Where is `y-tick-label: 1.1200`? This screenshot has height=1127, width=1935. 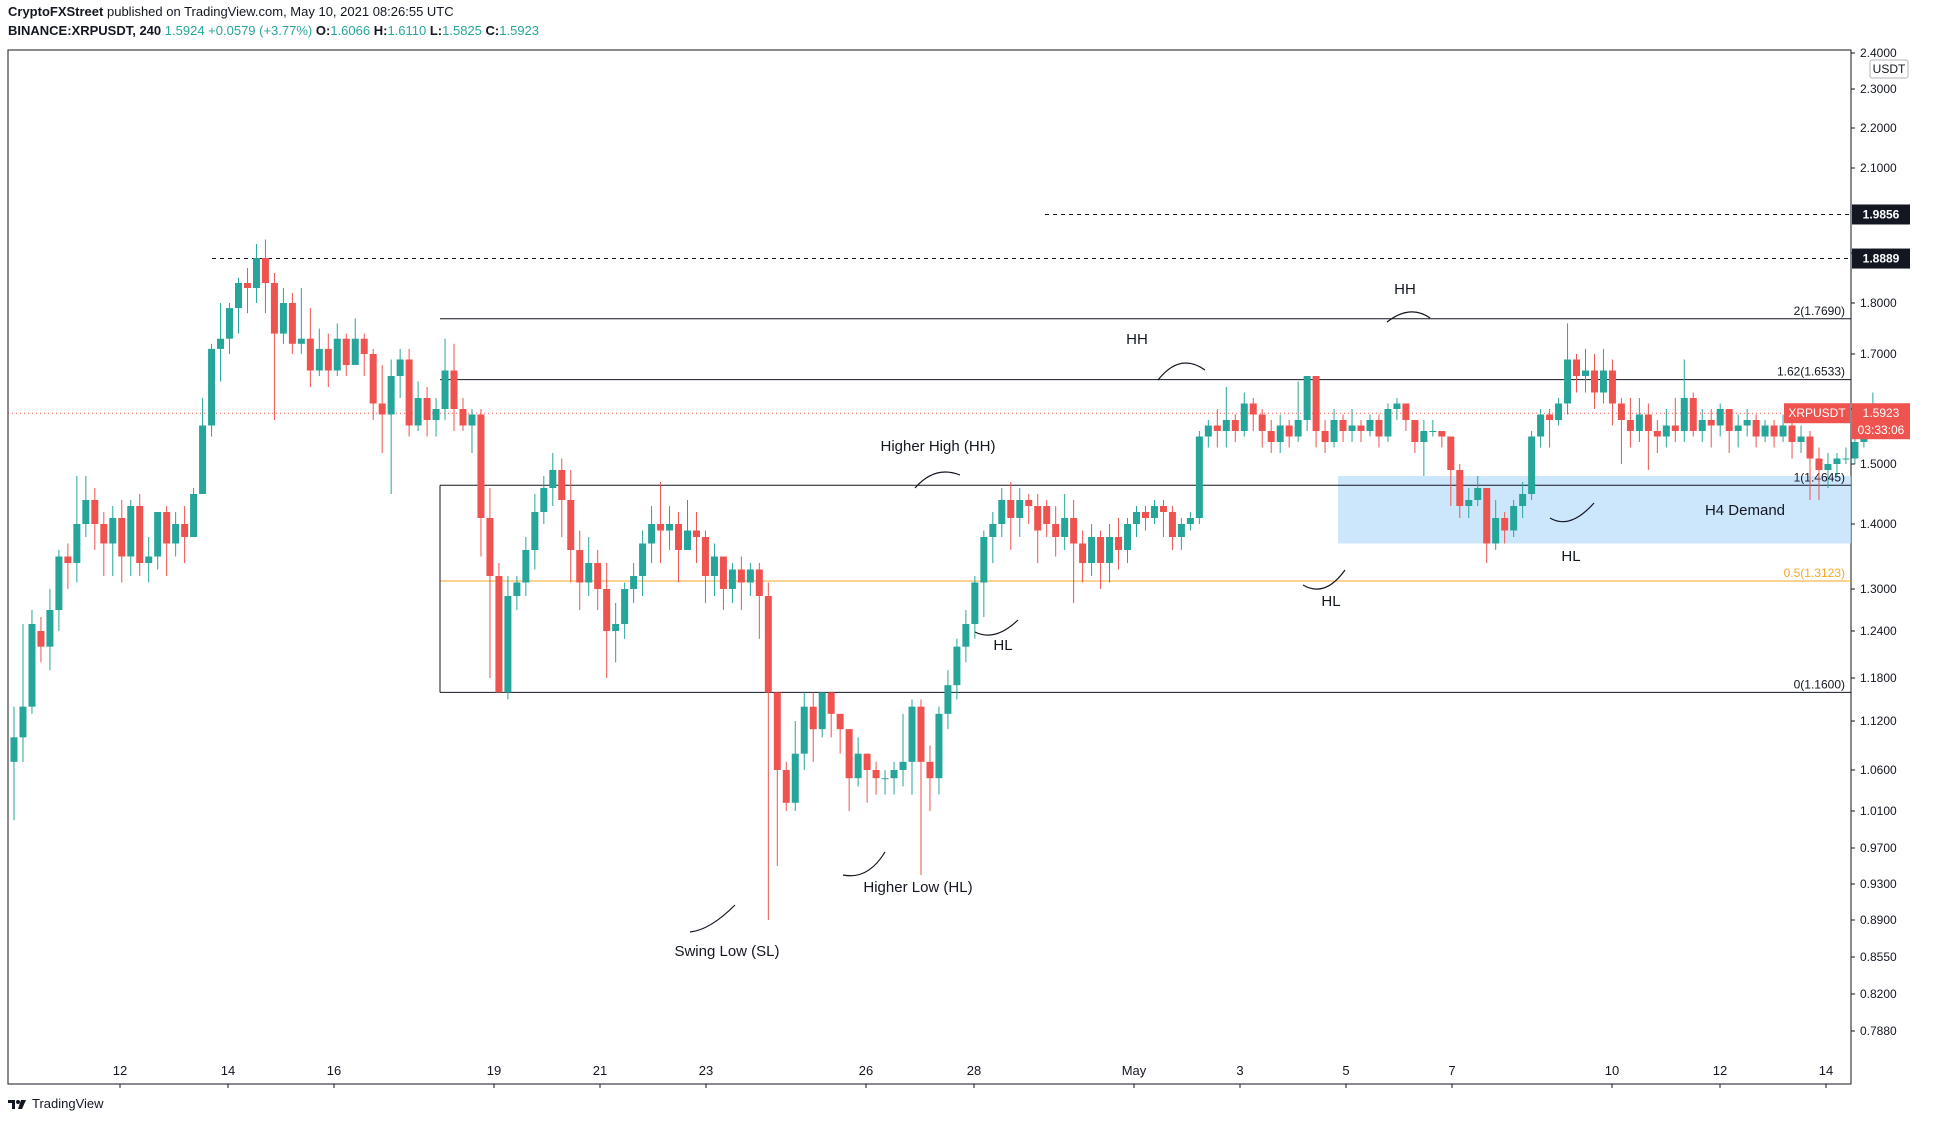
y-tick-label: 1.1200 is located at coordinates (1878, 721).